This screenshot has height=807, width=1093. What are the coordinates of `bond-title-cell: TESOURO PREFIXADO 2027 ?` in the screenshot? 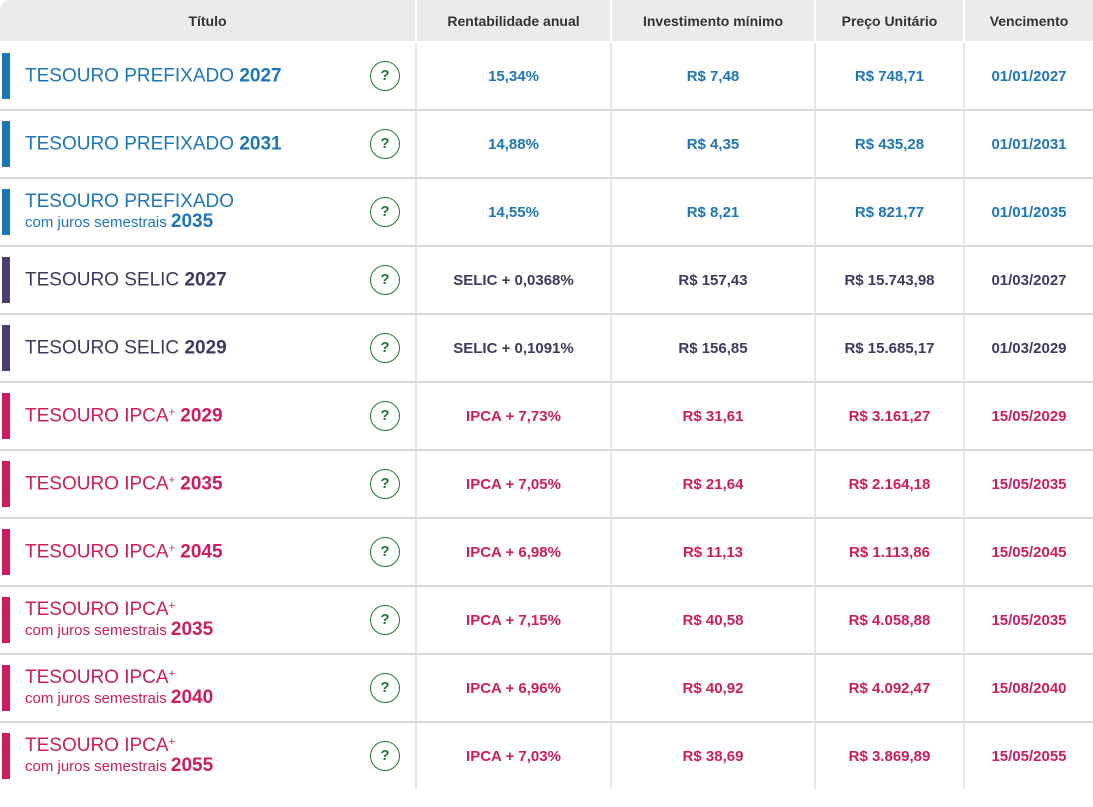 It's located at (208, 77).